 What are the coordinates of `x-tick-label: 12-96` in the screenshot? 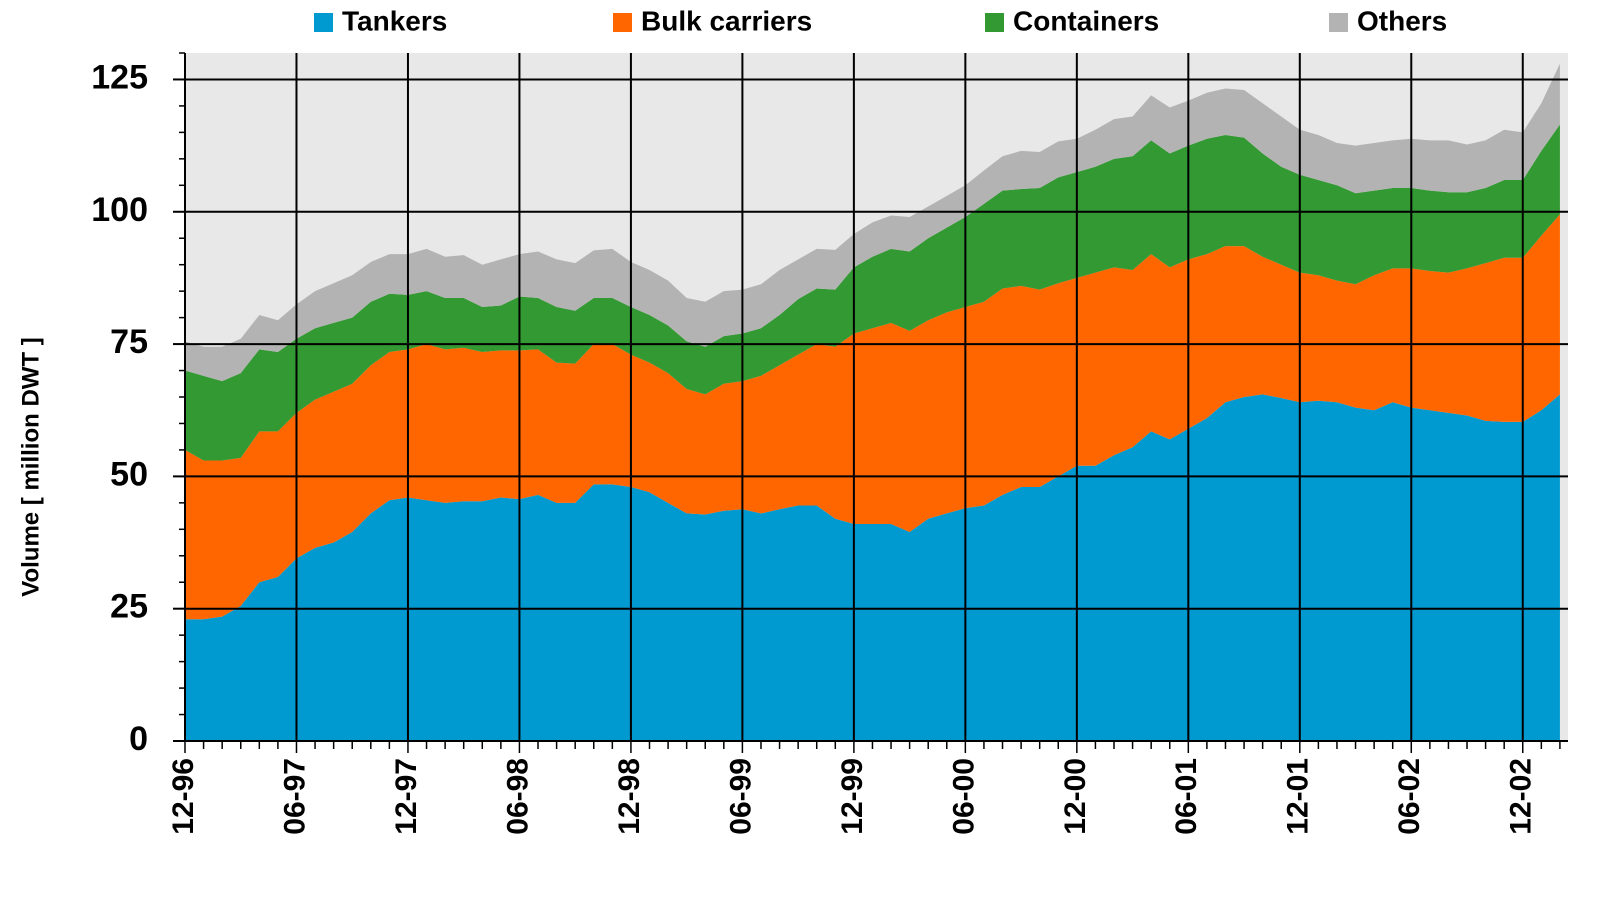 It's located at (183, 796).